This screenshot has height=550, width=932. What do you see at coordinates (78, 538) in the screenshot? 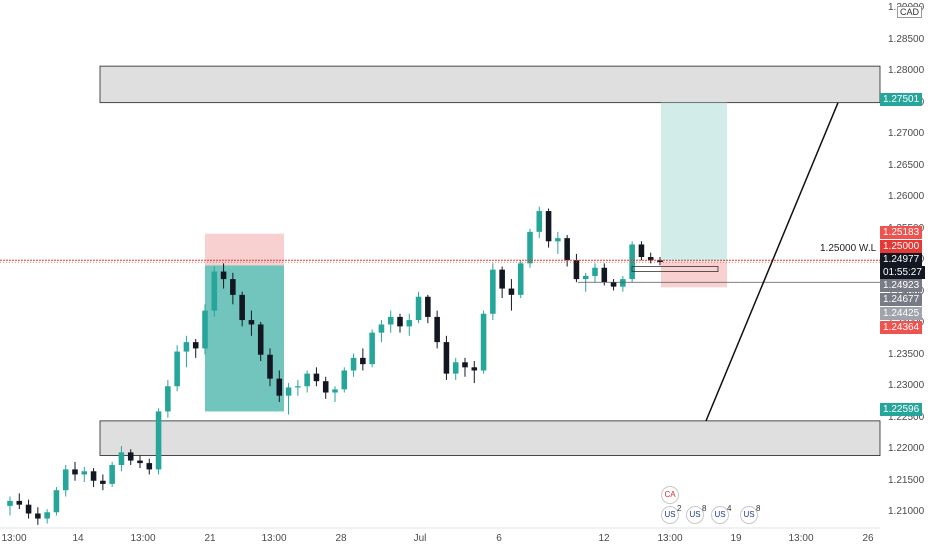
I see `time-tick-label: 14` at bounding box center [78, 538].